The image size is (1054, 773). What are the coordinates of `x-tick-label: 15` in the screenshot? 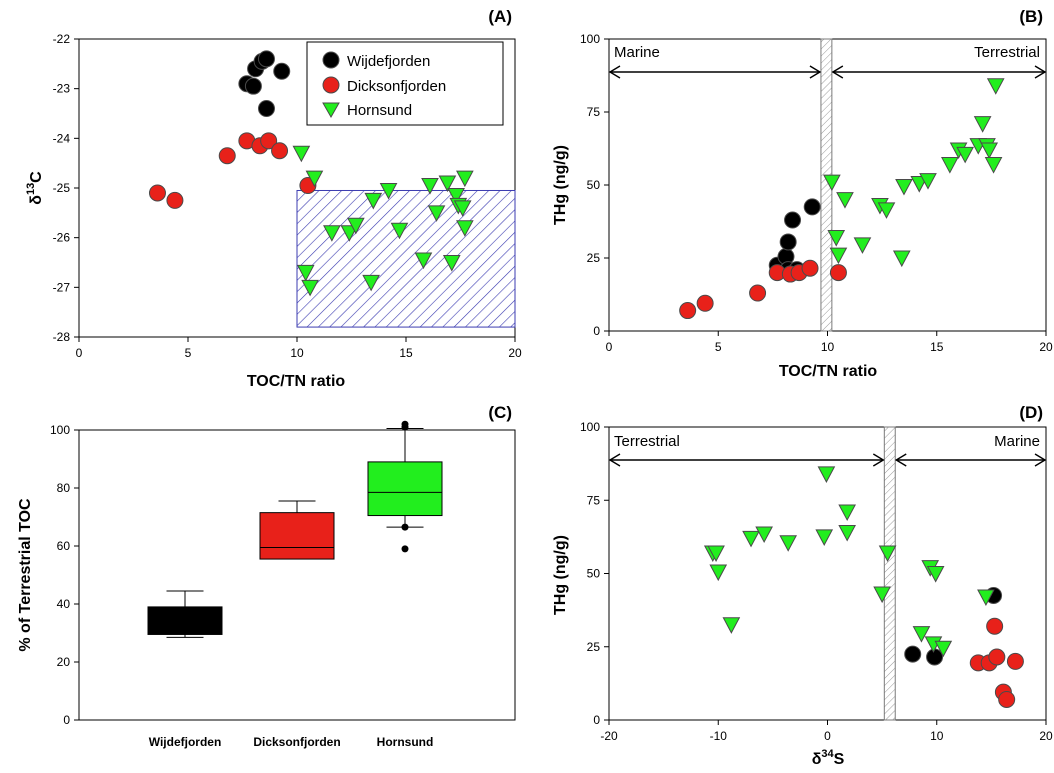 It's located at (406, 353).